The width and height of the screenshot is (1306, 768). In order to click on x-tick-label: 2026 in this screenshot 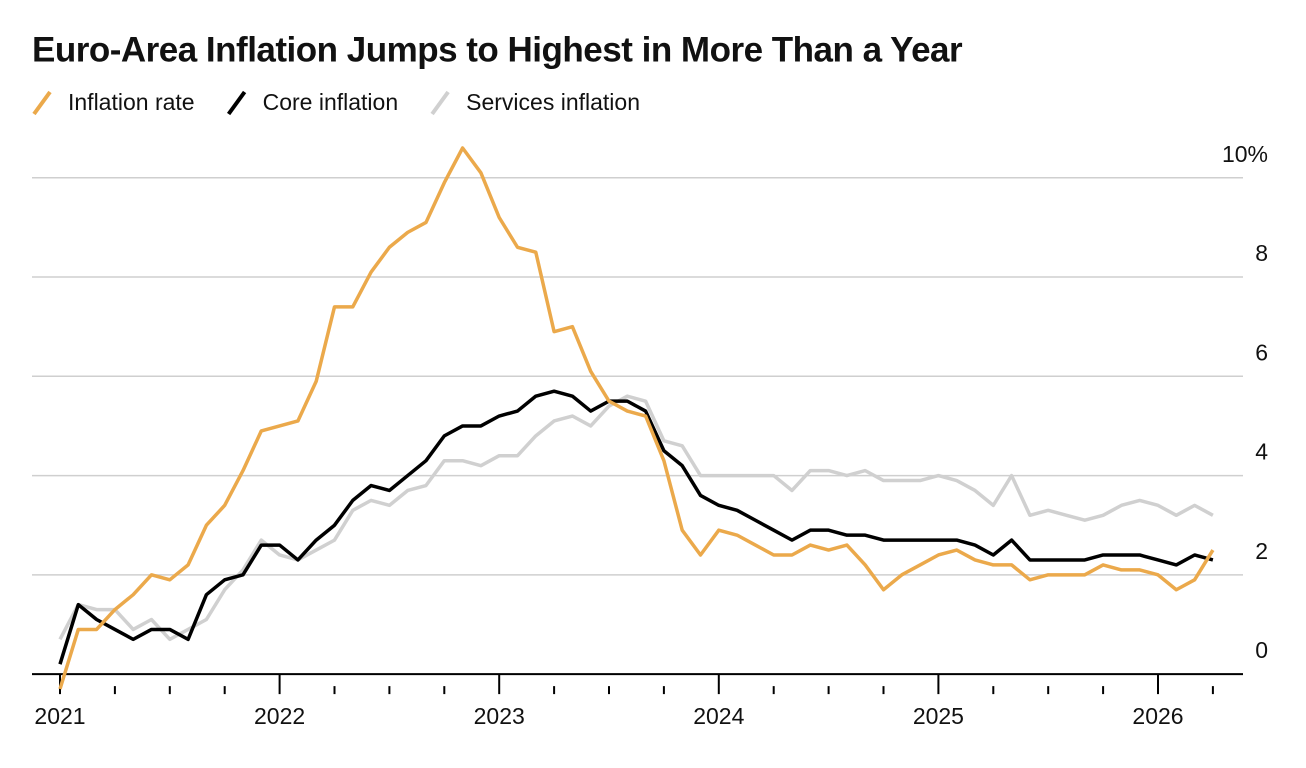, I will do `click(1157, 716)`.